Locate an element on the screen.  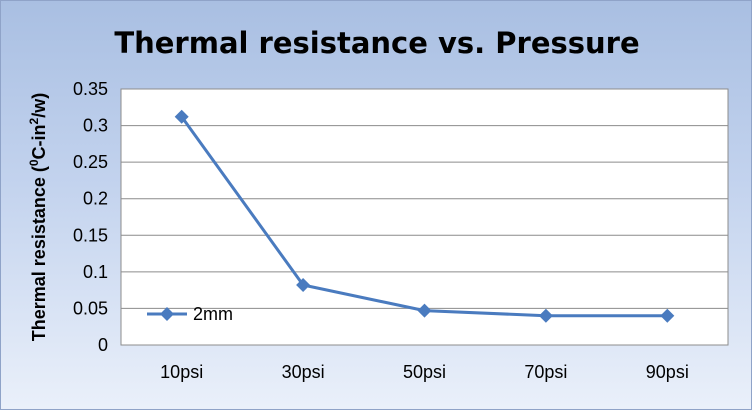
y-axis-label-prefix: Thermal resistance ( is located at coordinates (39, 253).